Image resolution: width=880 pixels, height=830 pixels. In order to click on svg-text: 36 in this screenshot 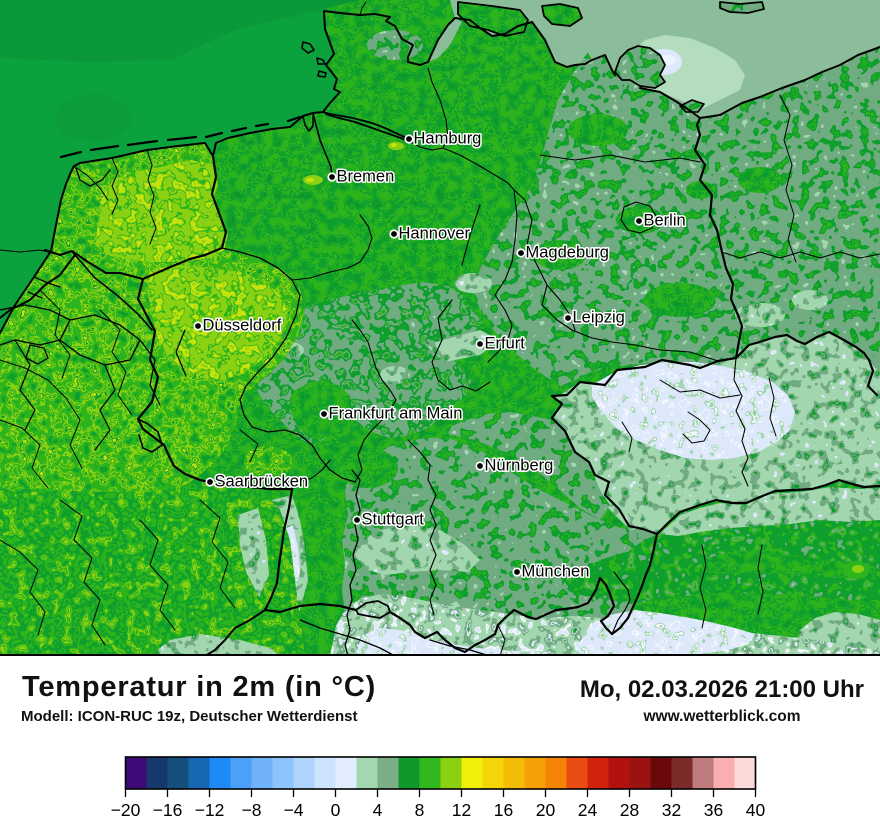, I will do `click(713, 810)`.